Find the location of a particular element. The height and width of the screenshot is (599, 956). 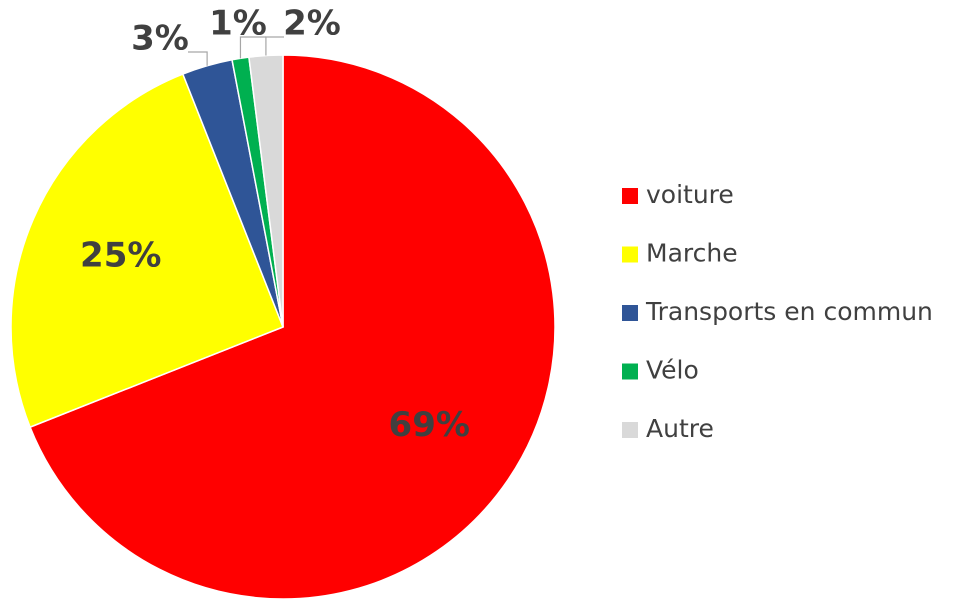

value-label: 25% is located at coordinates (120, 255).